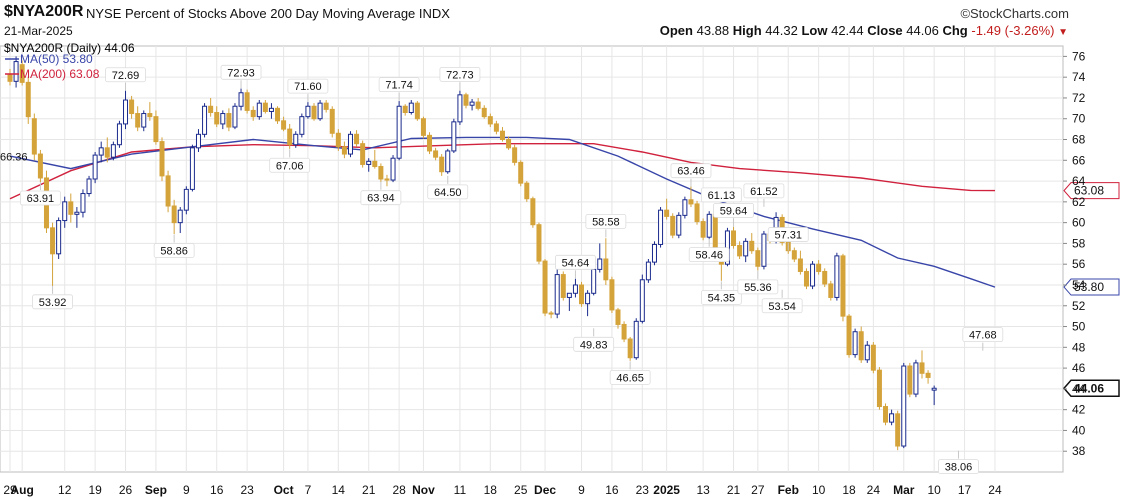 The height and width of the screenshot is (500, 1122). I want to click on x-tick-label: 10, so click(819, 490).